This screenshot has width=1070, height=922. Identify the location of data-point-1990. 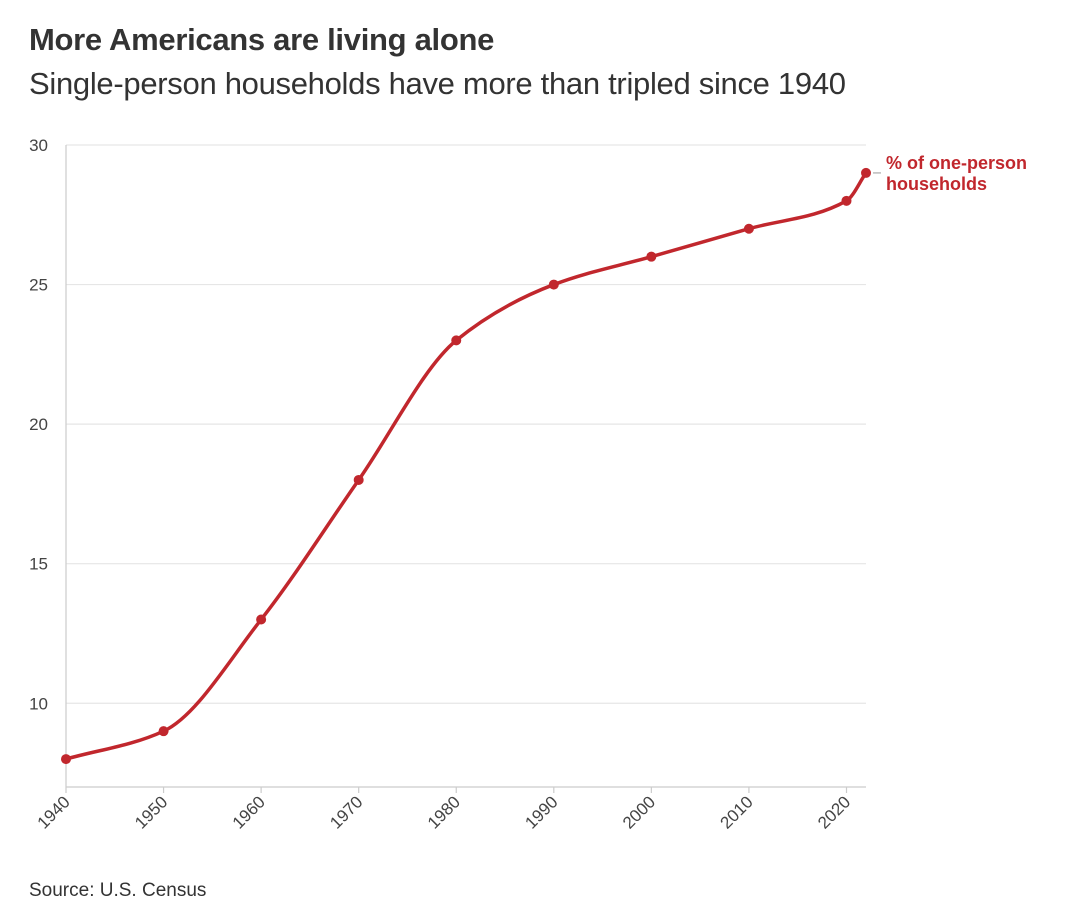
(553, 284).